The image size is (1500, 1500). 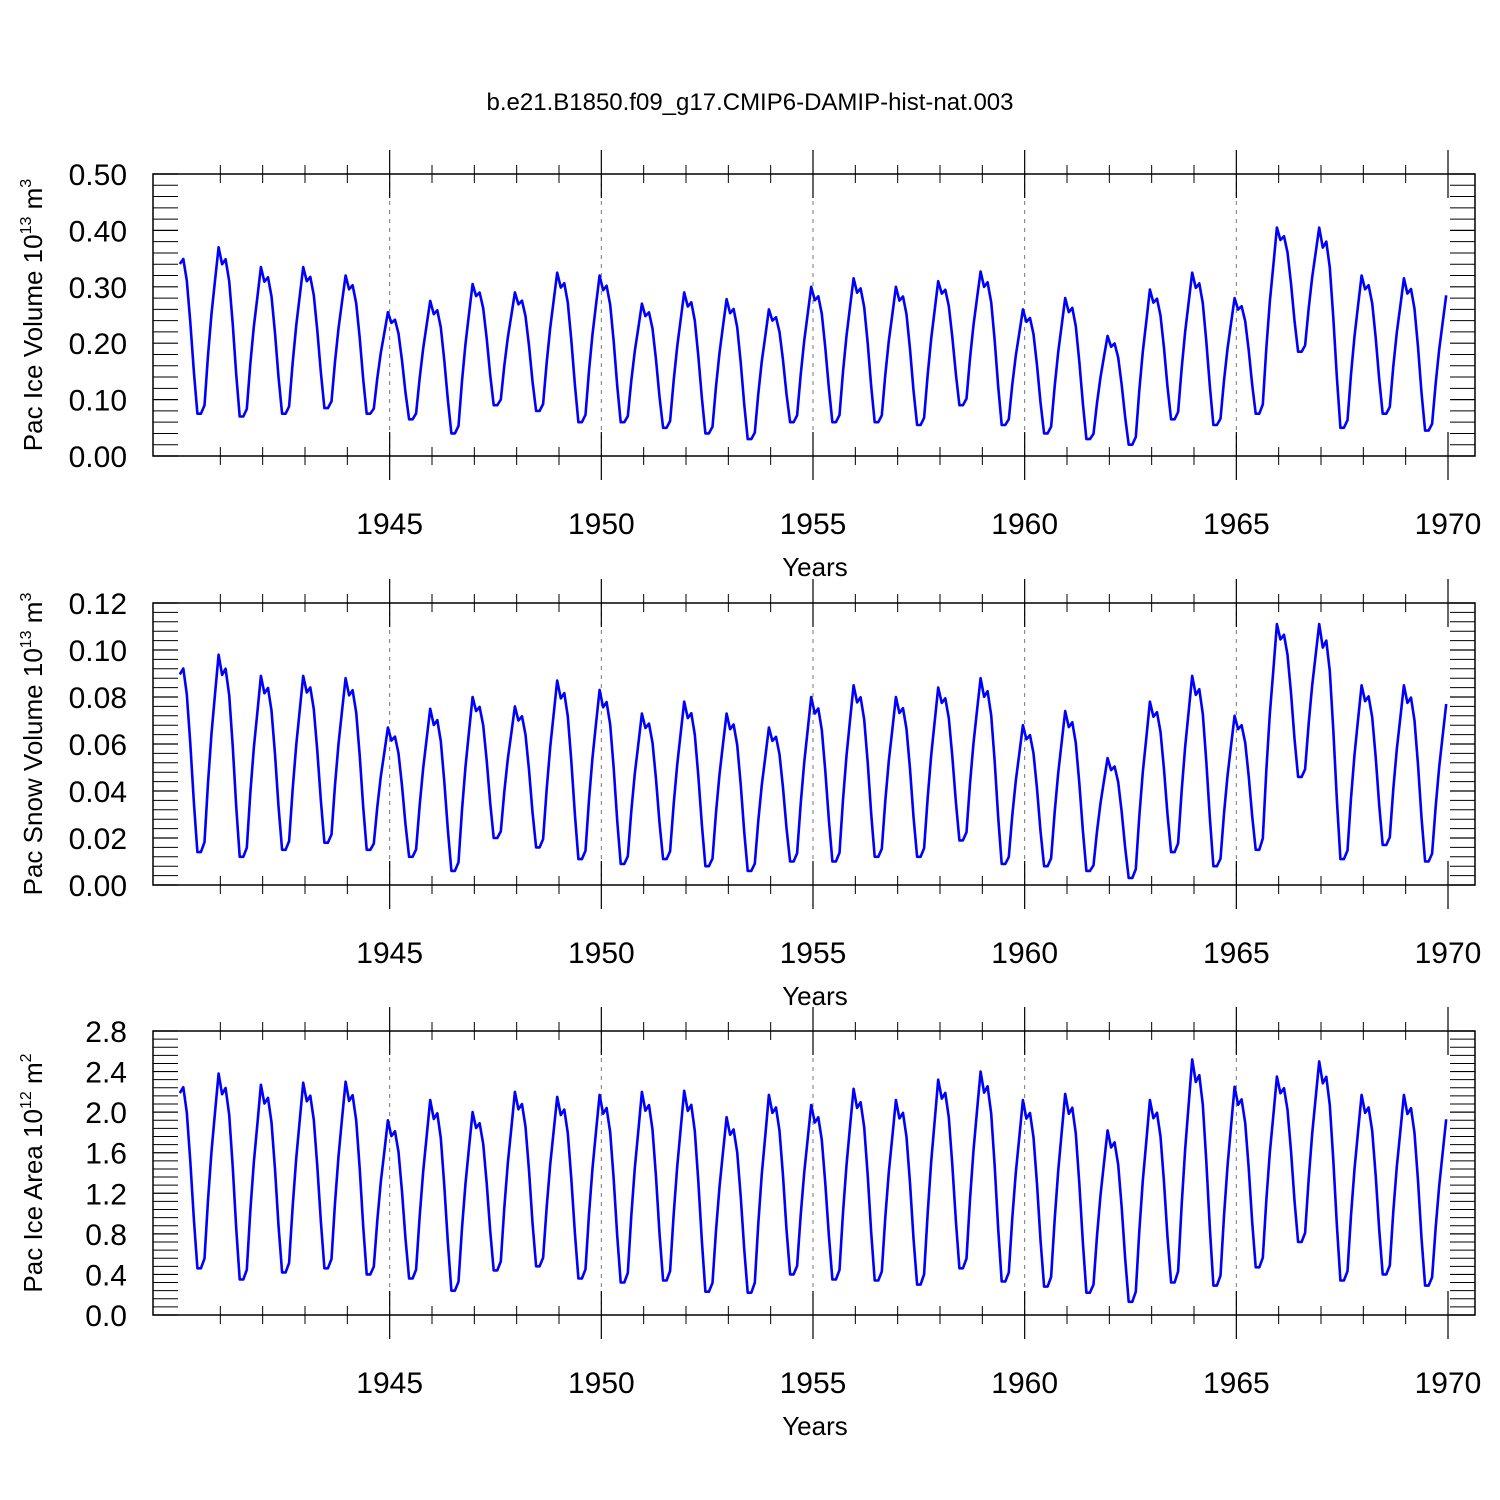 What do you see at coordinates (98, 839) in the screenshot?
I see `y-tick-label-0.02: 0.02` at bounding box center [98, 839].